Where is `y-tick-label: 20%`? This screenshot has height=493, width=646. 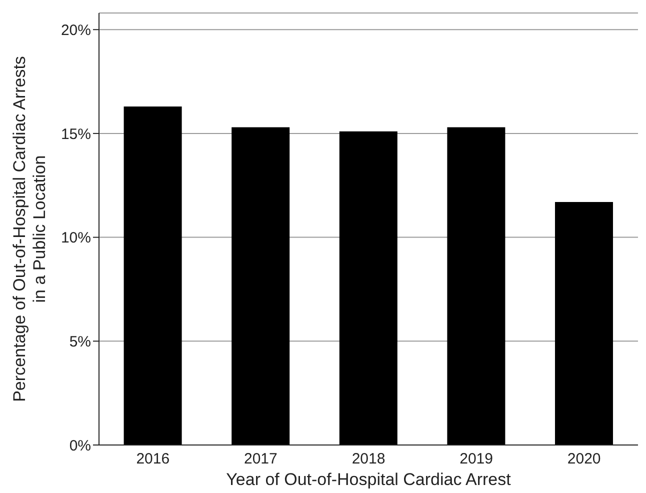
y-tick-label: 20% is located at coordinates (75, 30).